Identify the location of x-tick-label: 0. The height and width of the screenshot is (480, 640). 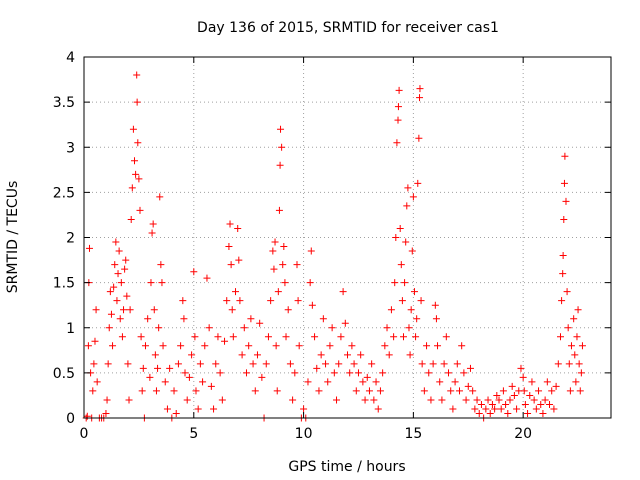
(84, 434).